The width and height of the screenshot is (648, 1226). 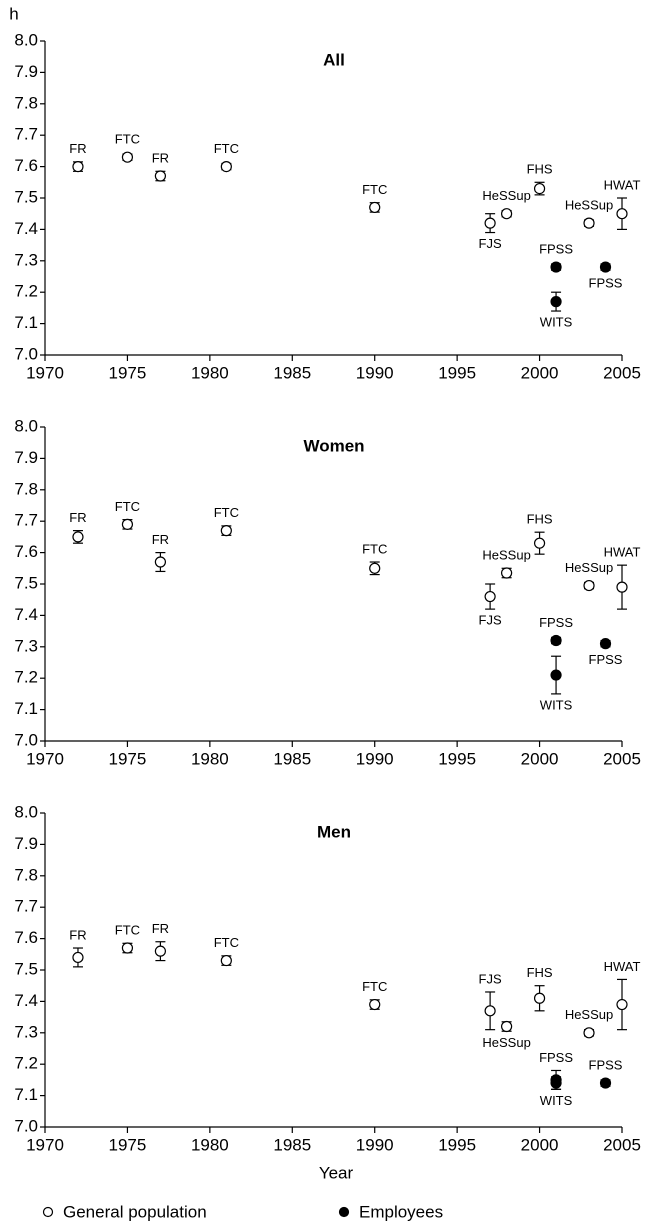 I want to click on legend-label: General population, so click(x=135, y=1211).